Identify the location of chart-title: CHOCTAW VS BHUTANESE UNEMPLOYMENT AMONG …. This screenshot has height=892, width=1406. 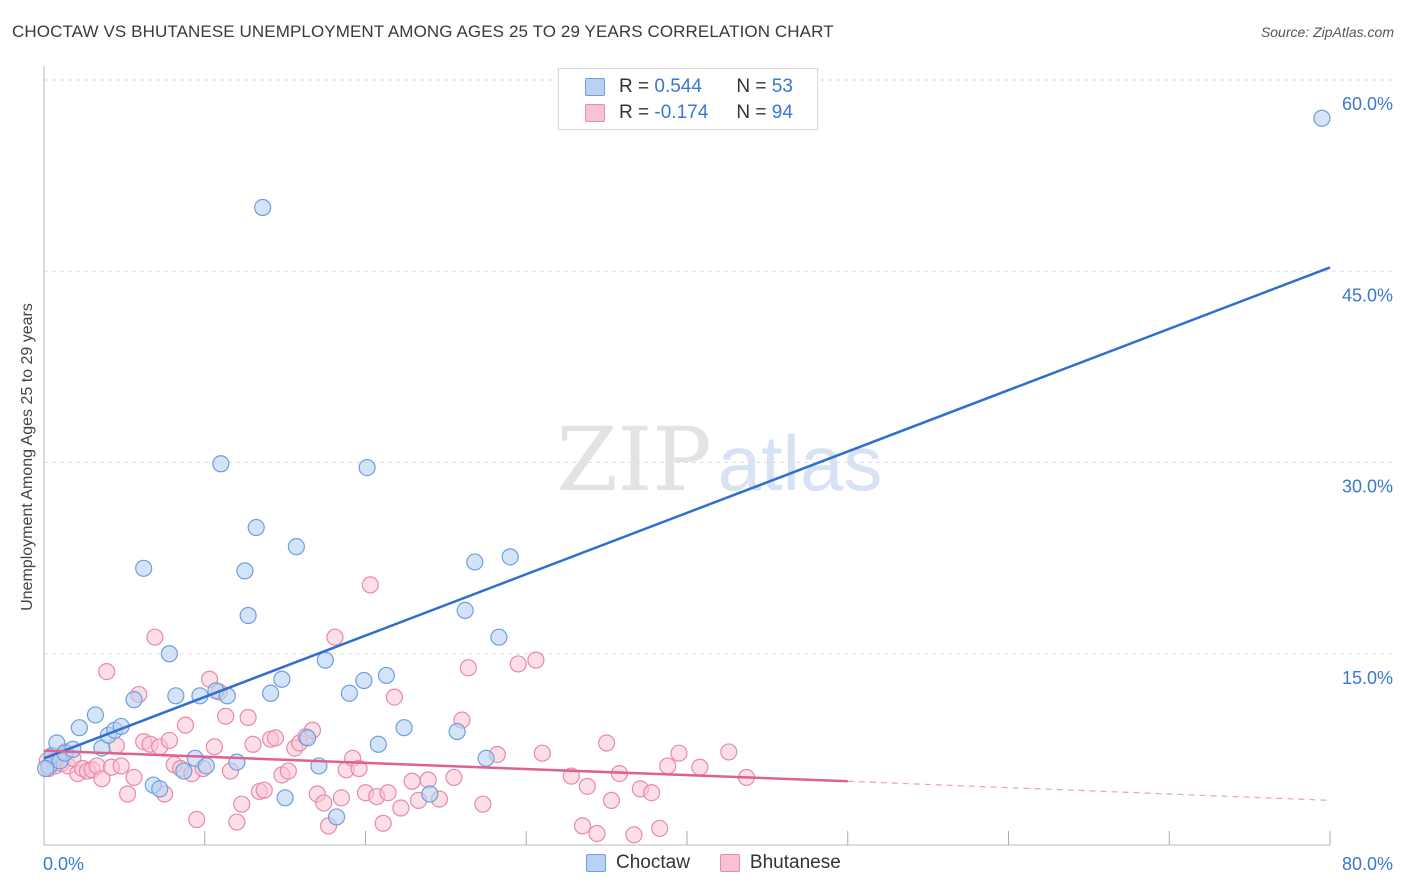
(423, 31).